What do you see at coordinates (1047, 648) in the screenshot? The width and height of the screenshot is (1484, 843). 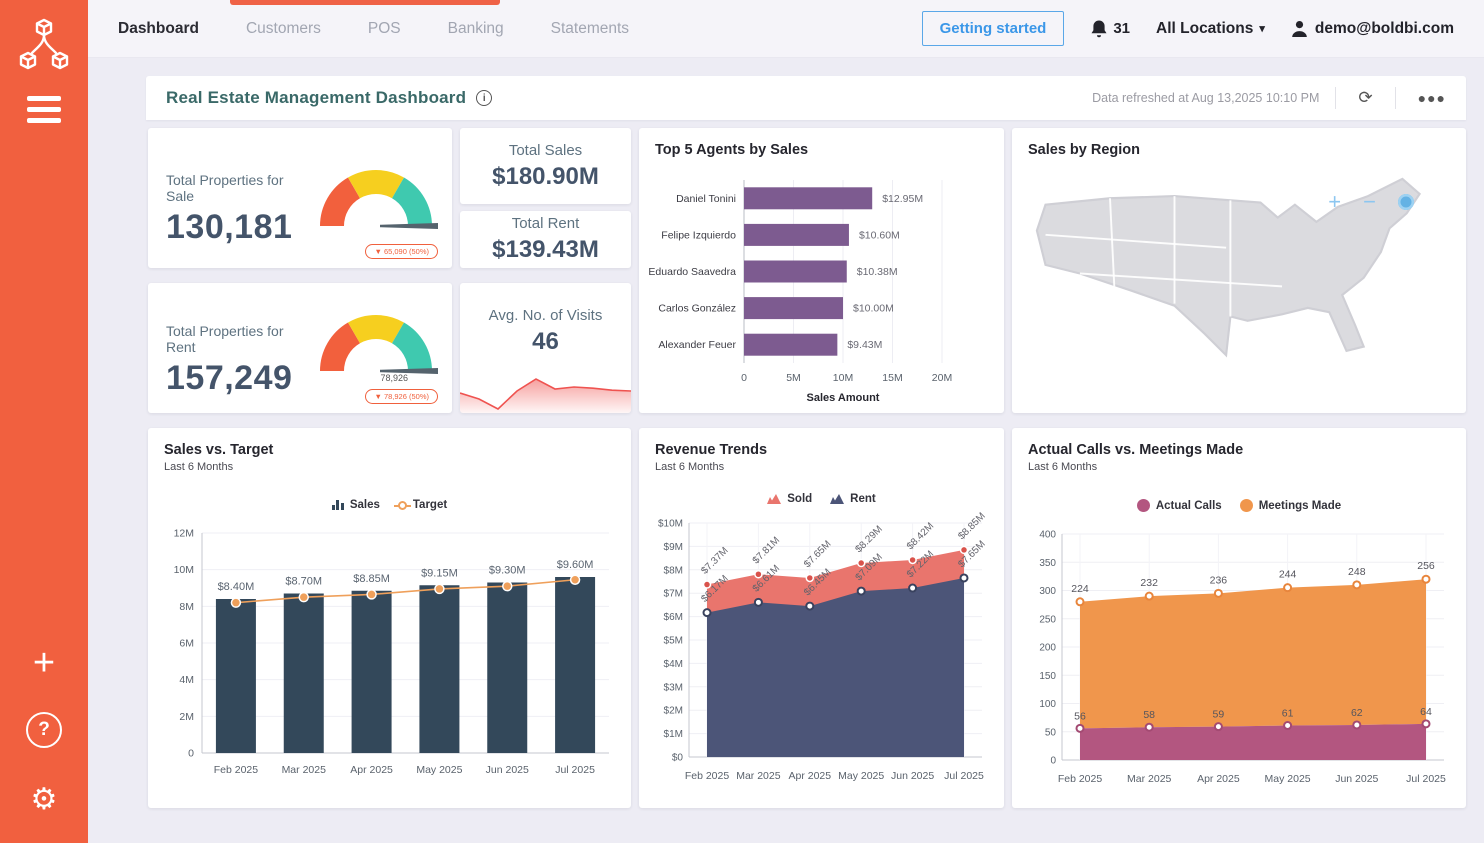 I see `svg-text: 200` at bounding box center [1047, 648].